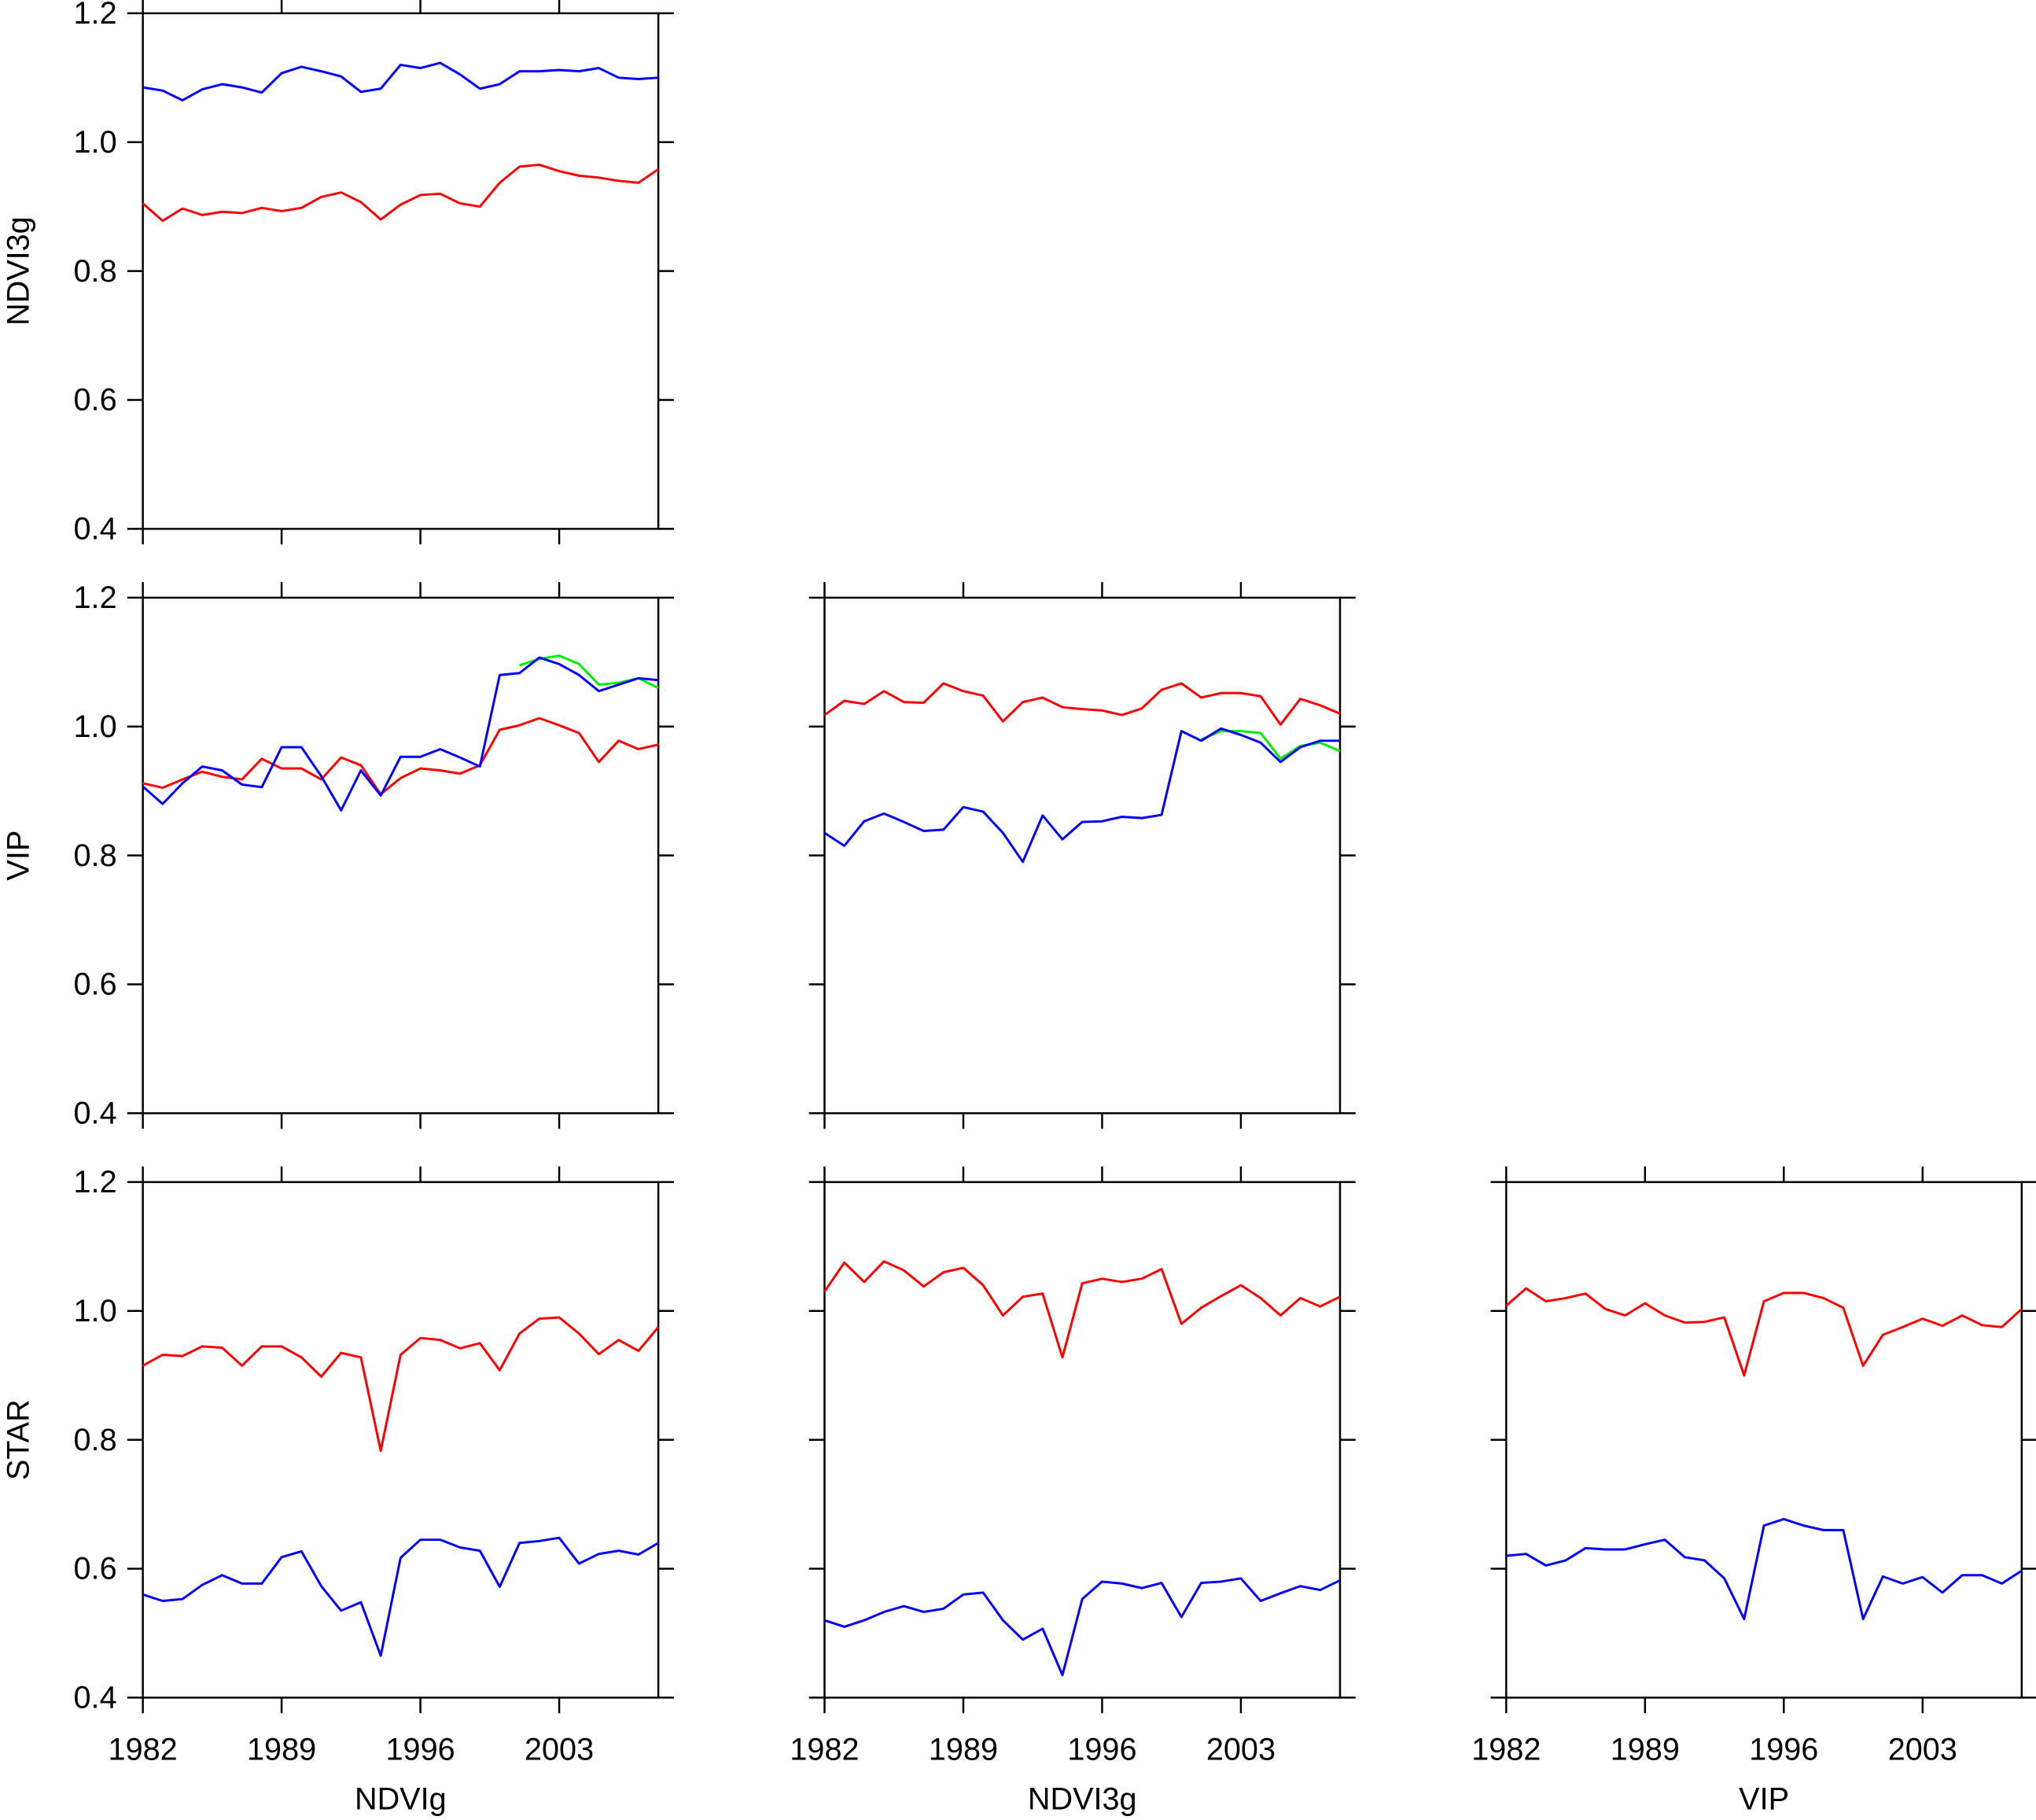 The height and width of the screenshot is (1820, 2036). I want to click on y-axis-label: NDVI3g, so click(18, 271).